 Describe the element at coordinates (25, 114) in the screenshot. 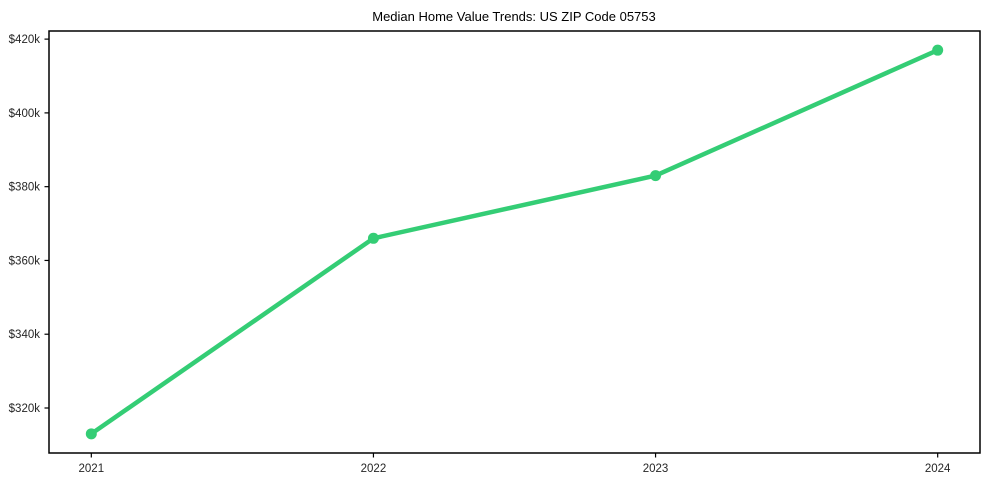

I see `y-tick-label: $400k` at that location.